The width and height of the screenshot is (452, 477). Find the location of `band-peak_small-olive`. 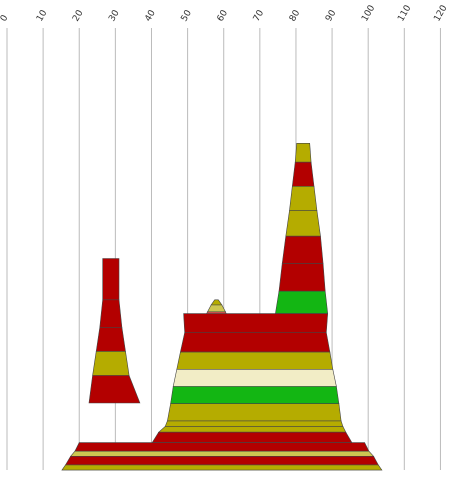

band-peak_small-olive is located at coordinates (216, 302).